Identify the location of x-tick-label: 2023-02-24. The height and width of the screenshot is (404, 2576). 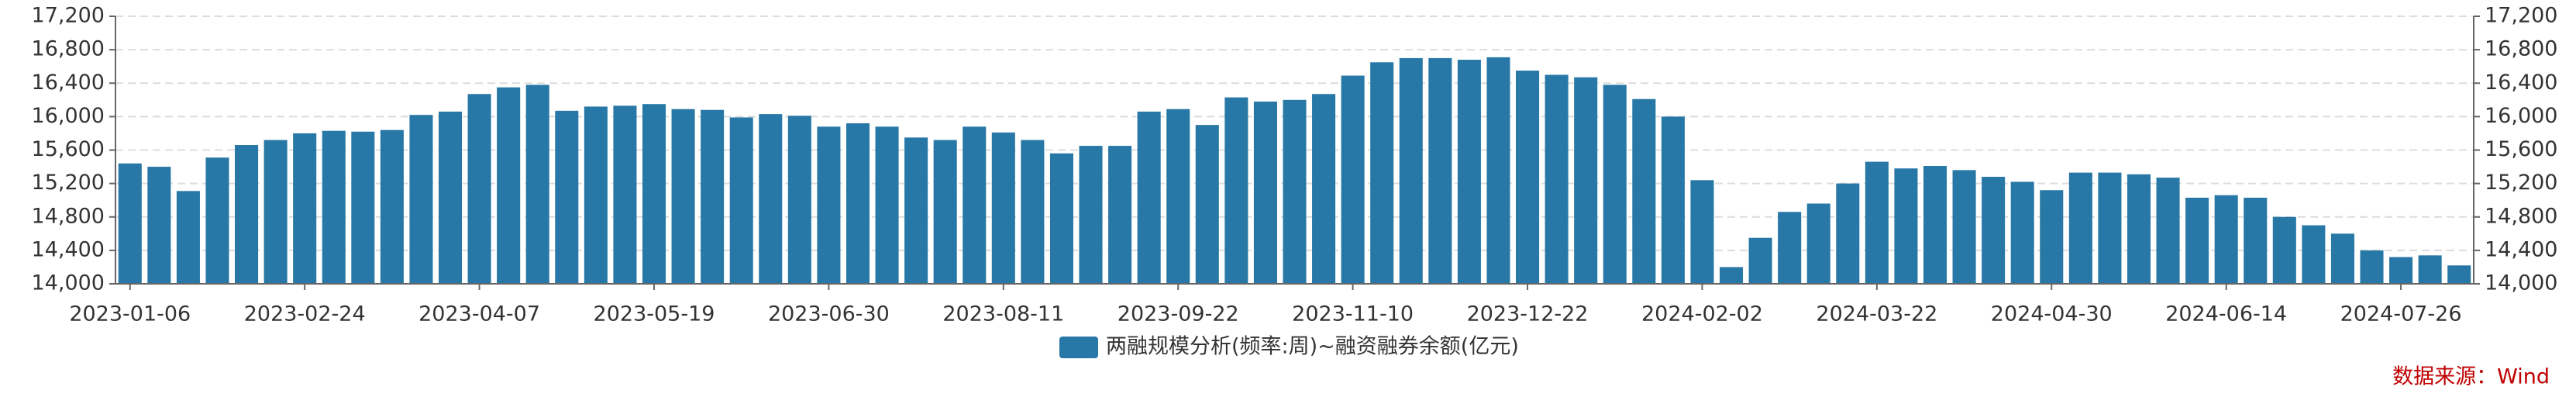
(305, 314).